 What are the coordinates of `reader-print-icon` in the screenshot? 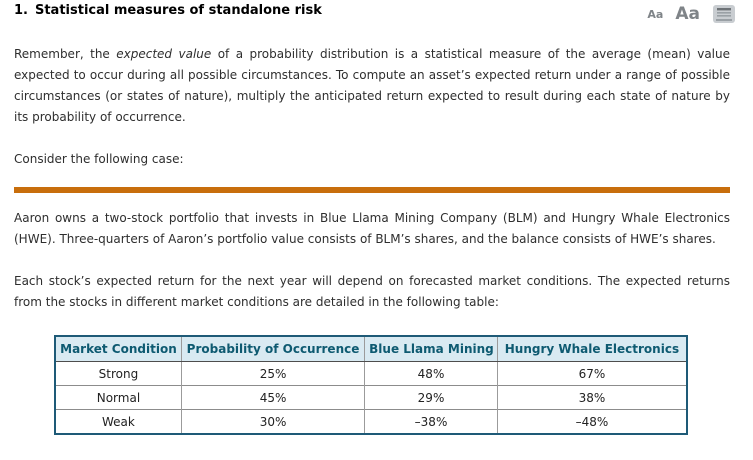 It's located at (724, 14).